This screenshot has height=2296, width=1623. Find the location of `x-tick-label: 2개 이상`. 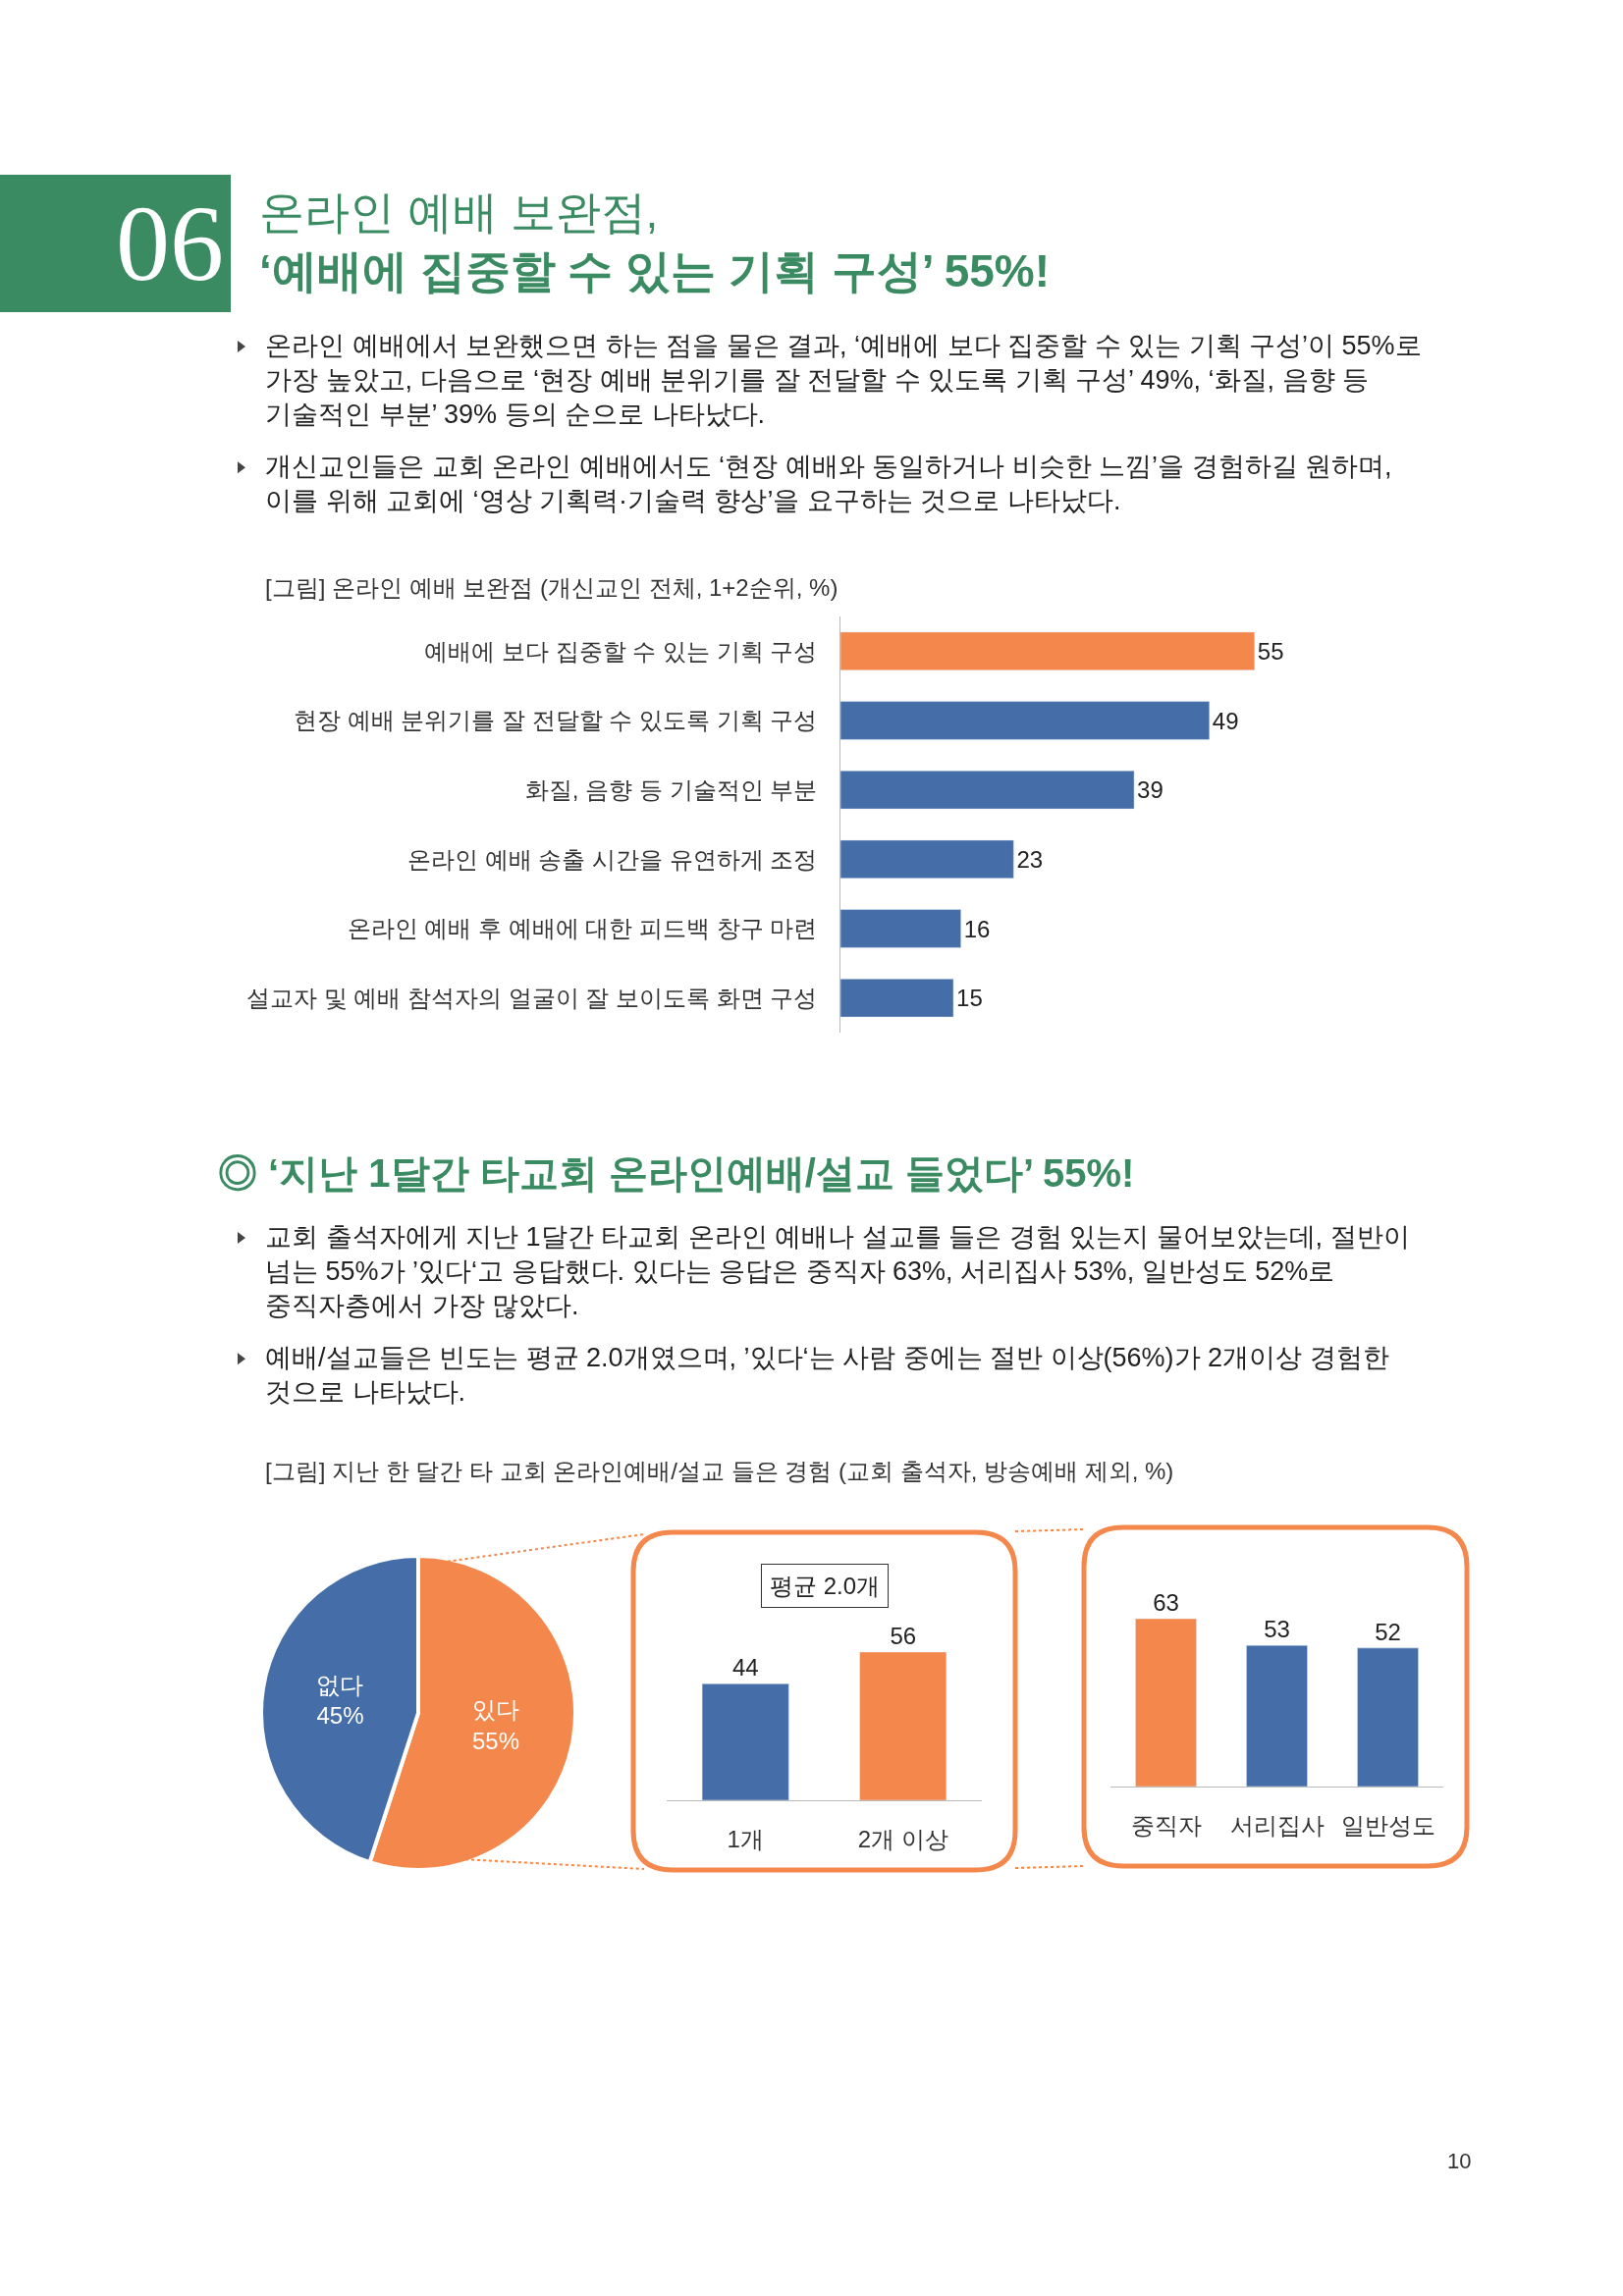

x-tick-label: 2개 이상 is located at coordinates (902, 1839).